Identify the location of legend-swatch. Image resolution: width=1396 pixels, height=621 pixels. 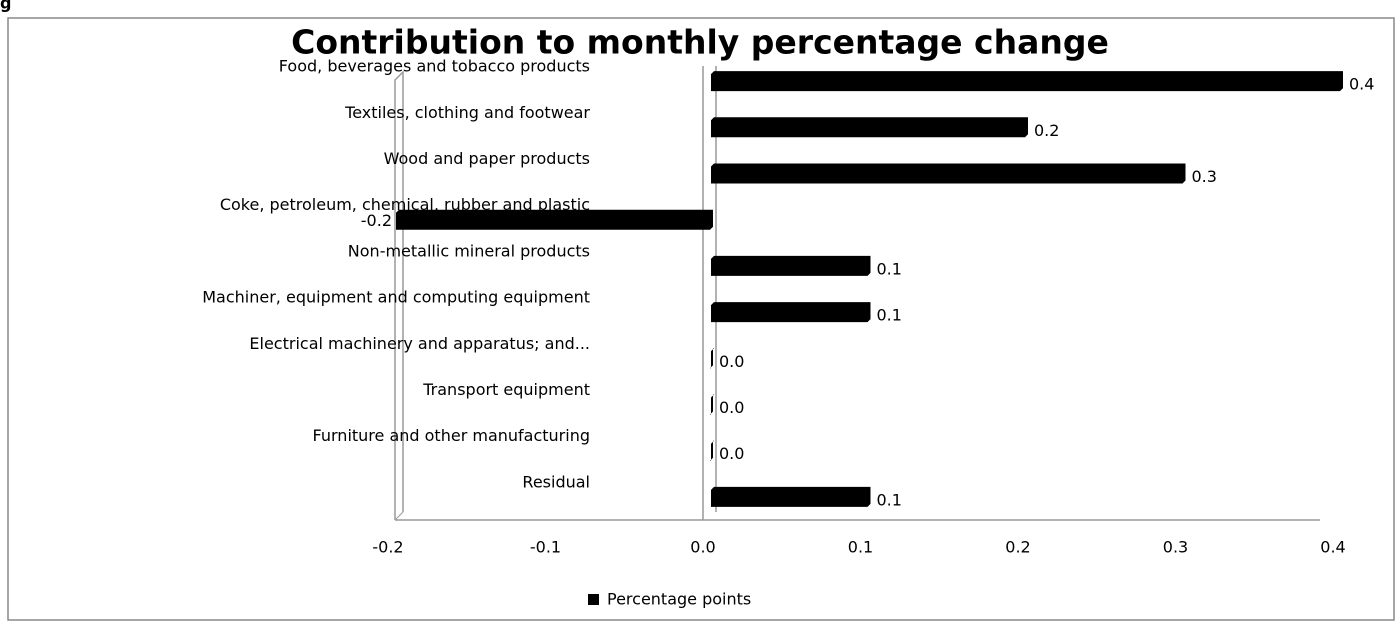
(593, 599).